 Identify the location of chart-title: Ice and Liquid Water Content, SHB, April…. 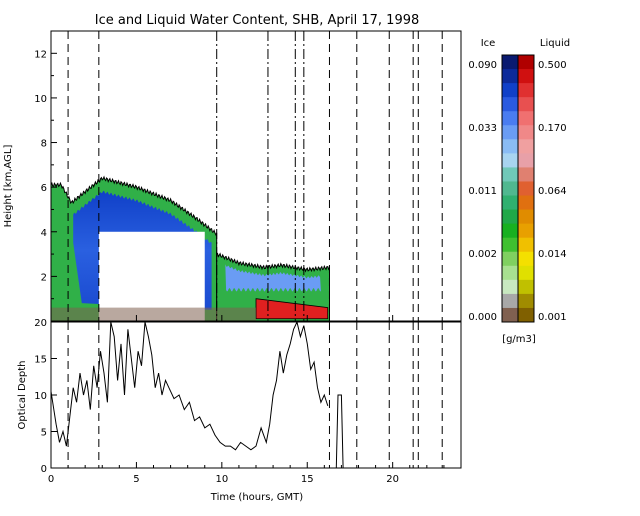
(257, 20).